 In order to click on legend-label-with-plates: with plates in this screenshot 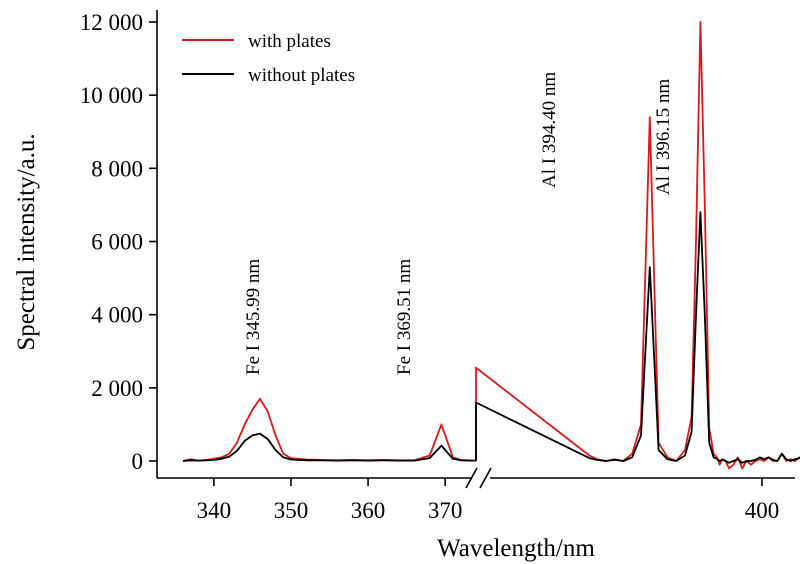, I will do `click(289, 41)`.